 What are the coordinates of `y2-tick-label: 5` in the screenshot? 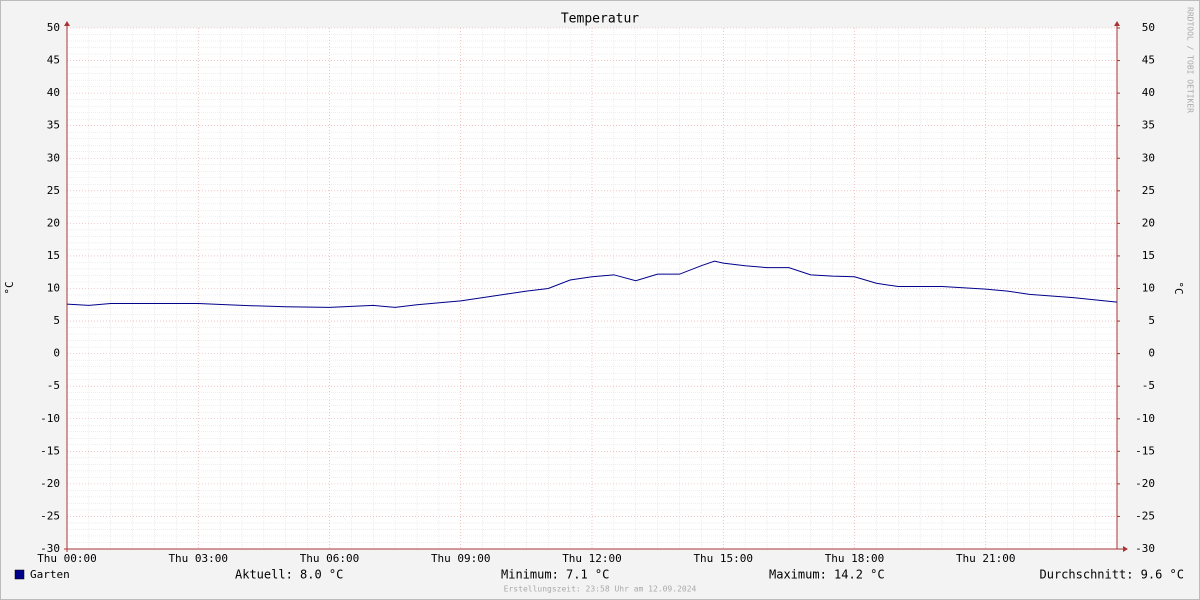 It's located at (1151, 320).